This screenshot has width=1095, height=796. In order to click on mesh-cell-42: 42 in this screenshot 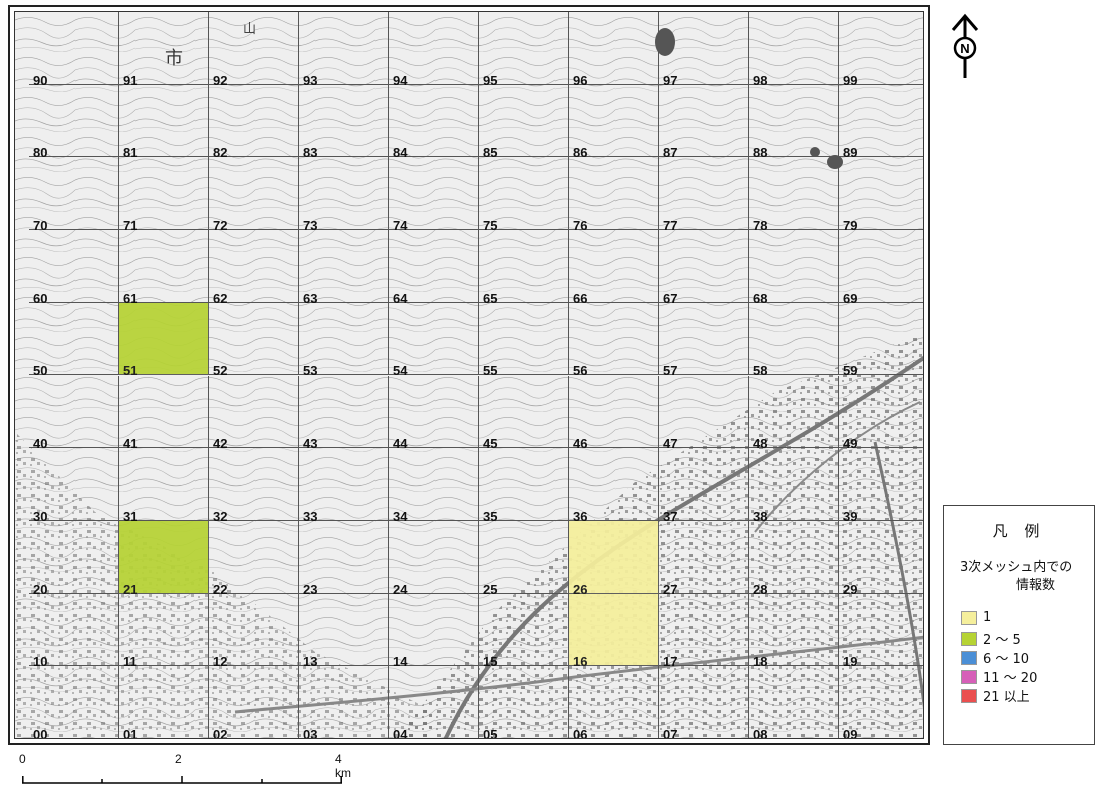, I will do `click(254, 413)`.